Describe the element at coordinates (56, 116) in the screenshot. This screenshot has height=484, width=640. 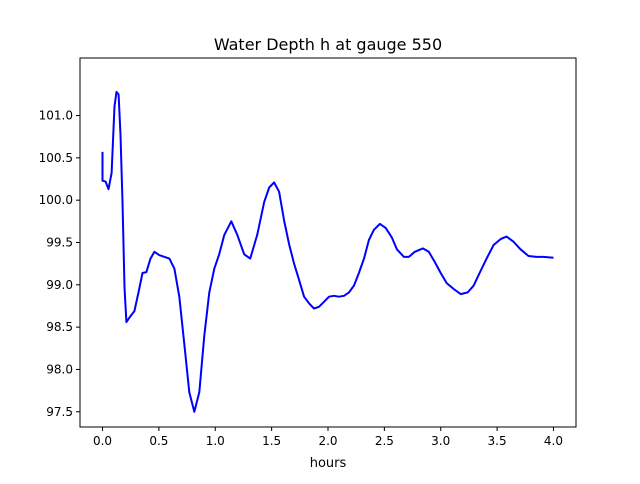
I see `y-tick-label: 101.0` at that location.